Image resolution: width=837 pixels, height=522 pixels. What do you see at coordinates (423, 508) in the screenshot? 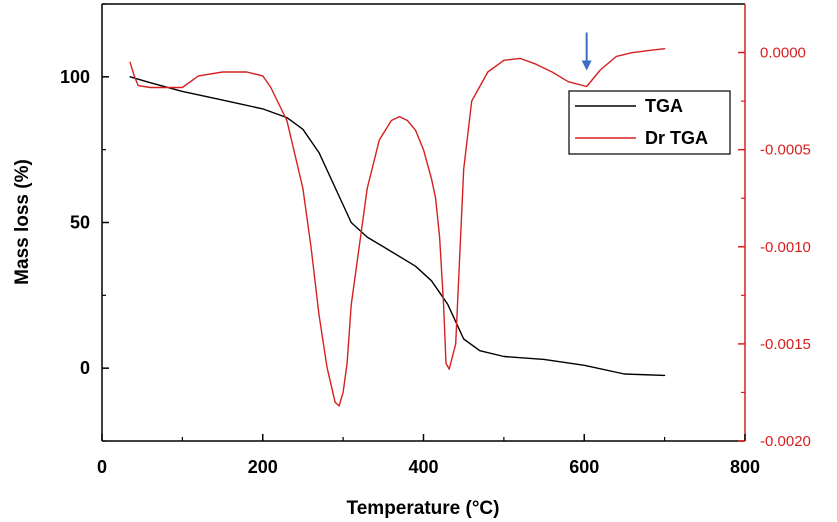
I see `x-axis-title: Temperature (°C)` at bounding box center [423, 508].